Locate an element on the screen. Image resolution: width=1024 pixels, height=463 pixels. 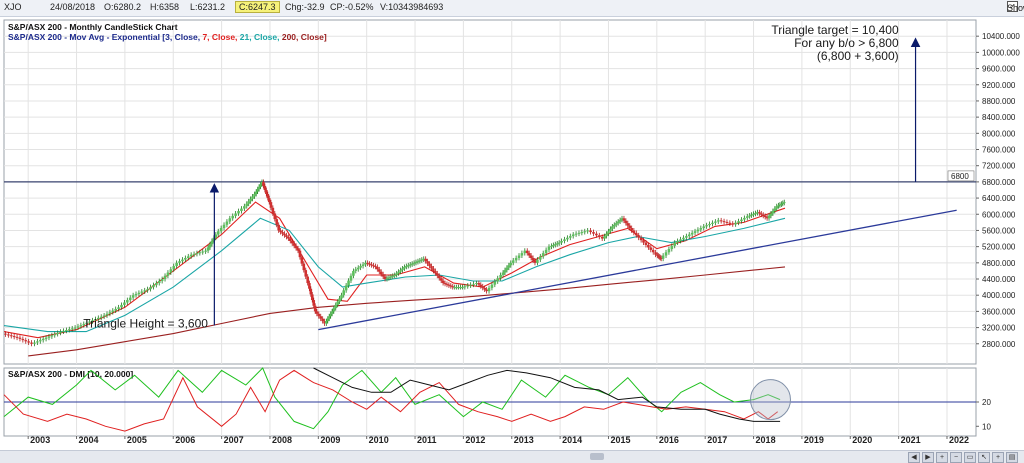
cursor-icon: ↖ is located at coordinates (984, 457).